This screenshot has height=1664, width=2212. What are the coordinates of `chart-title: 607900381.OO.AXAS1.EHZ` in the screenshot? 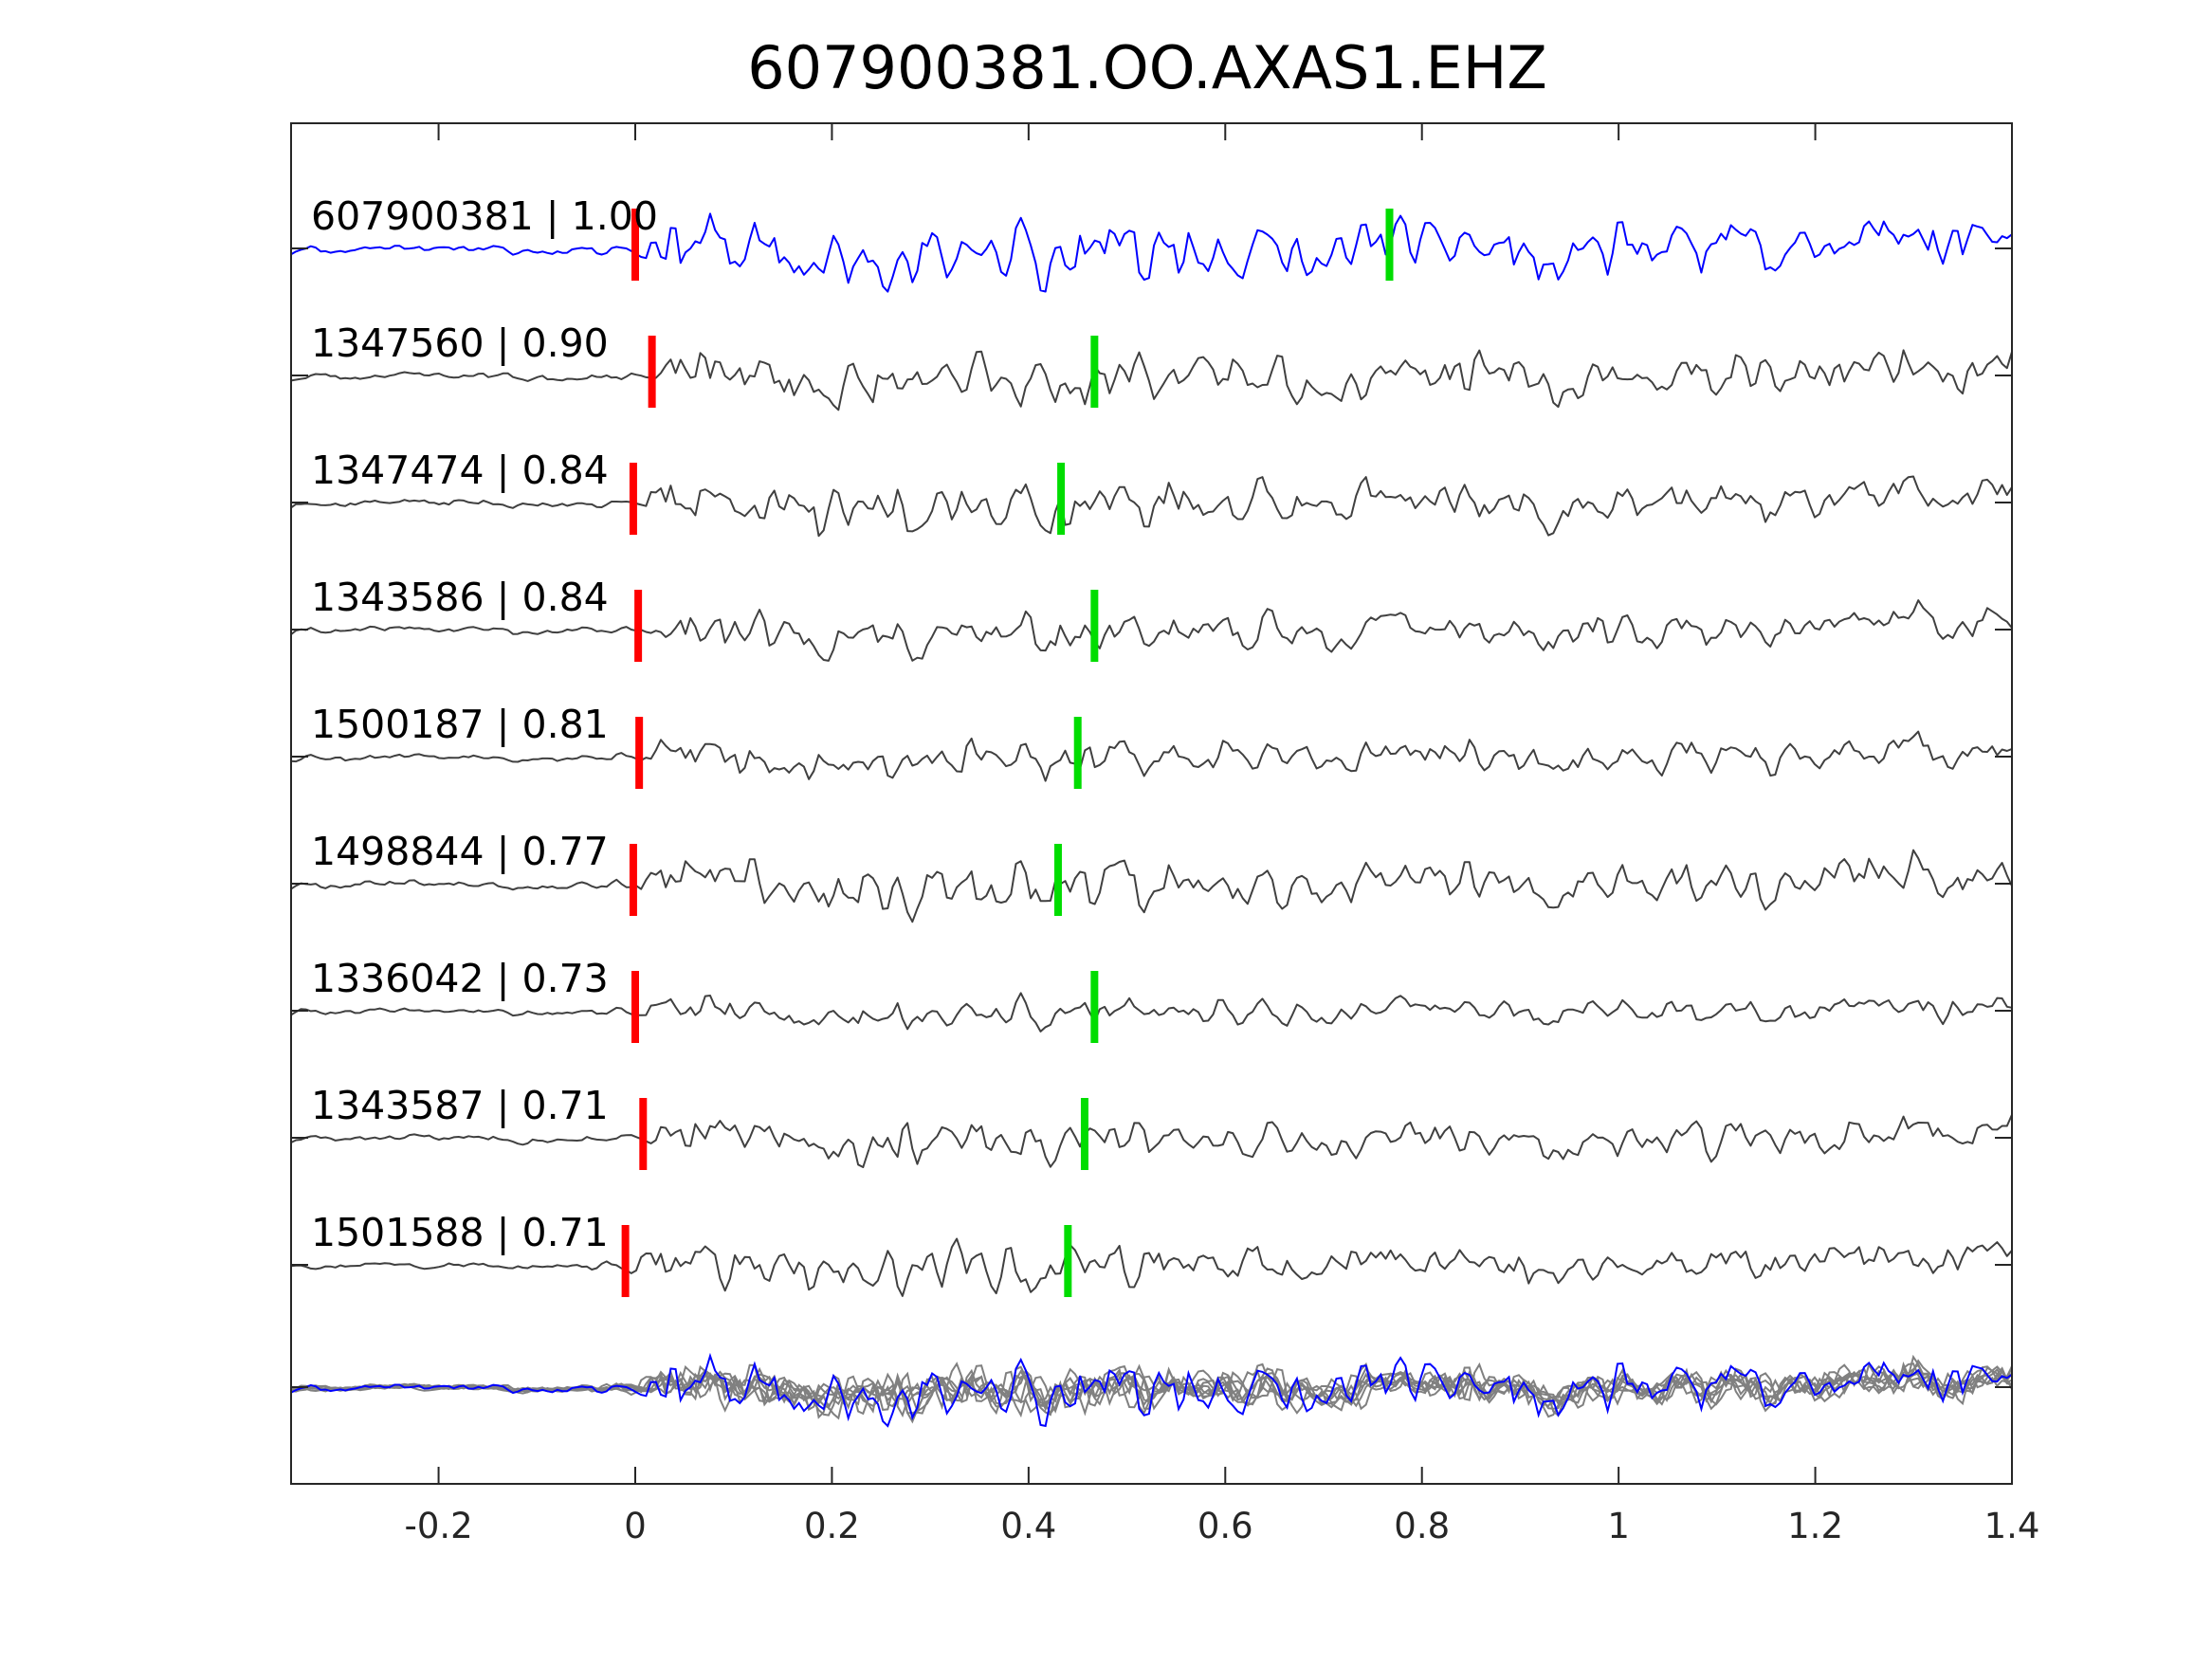 It's located at (1147, 67).